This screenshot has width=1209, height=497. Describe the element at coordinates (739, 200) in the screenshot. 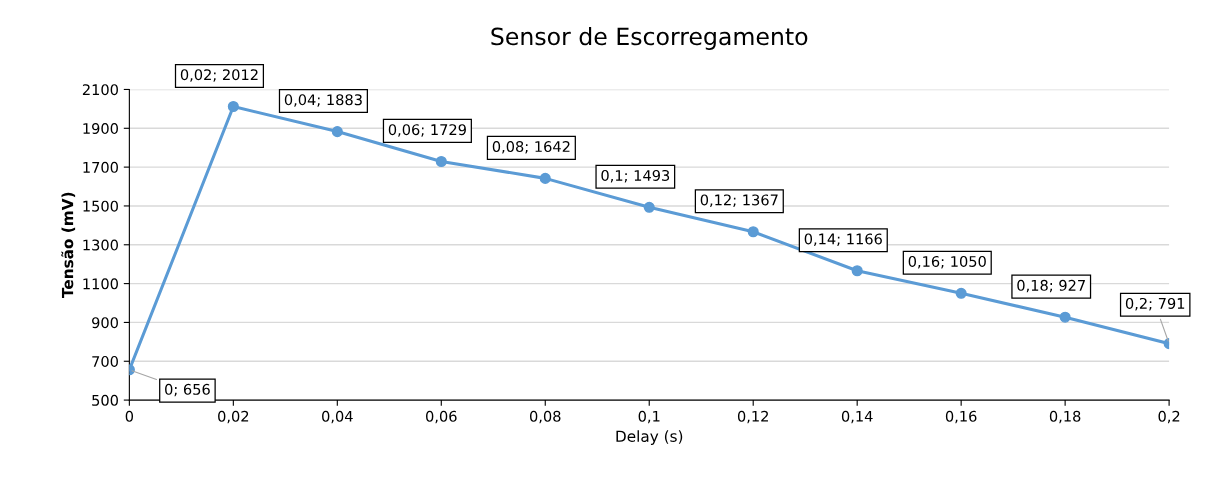

I see `data-label: 0,12; 1367` at that location.